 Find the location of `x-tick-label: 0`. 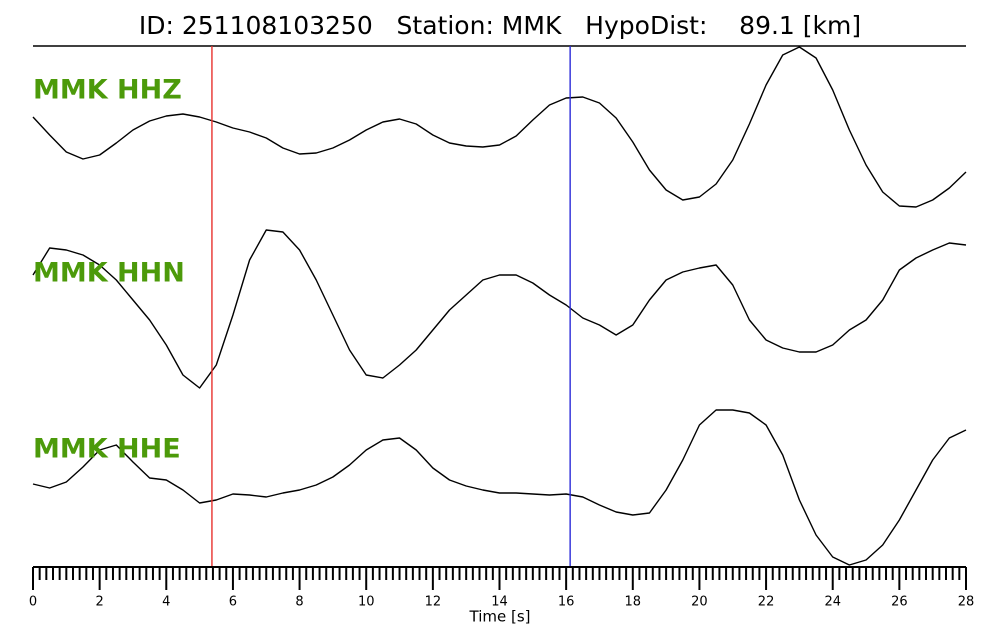

x-tick-label: 0 is located at coordinates (33, 602).